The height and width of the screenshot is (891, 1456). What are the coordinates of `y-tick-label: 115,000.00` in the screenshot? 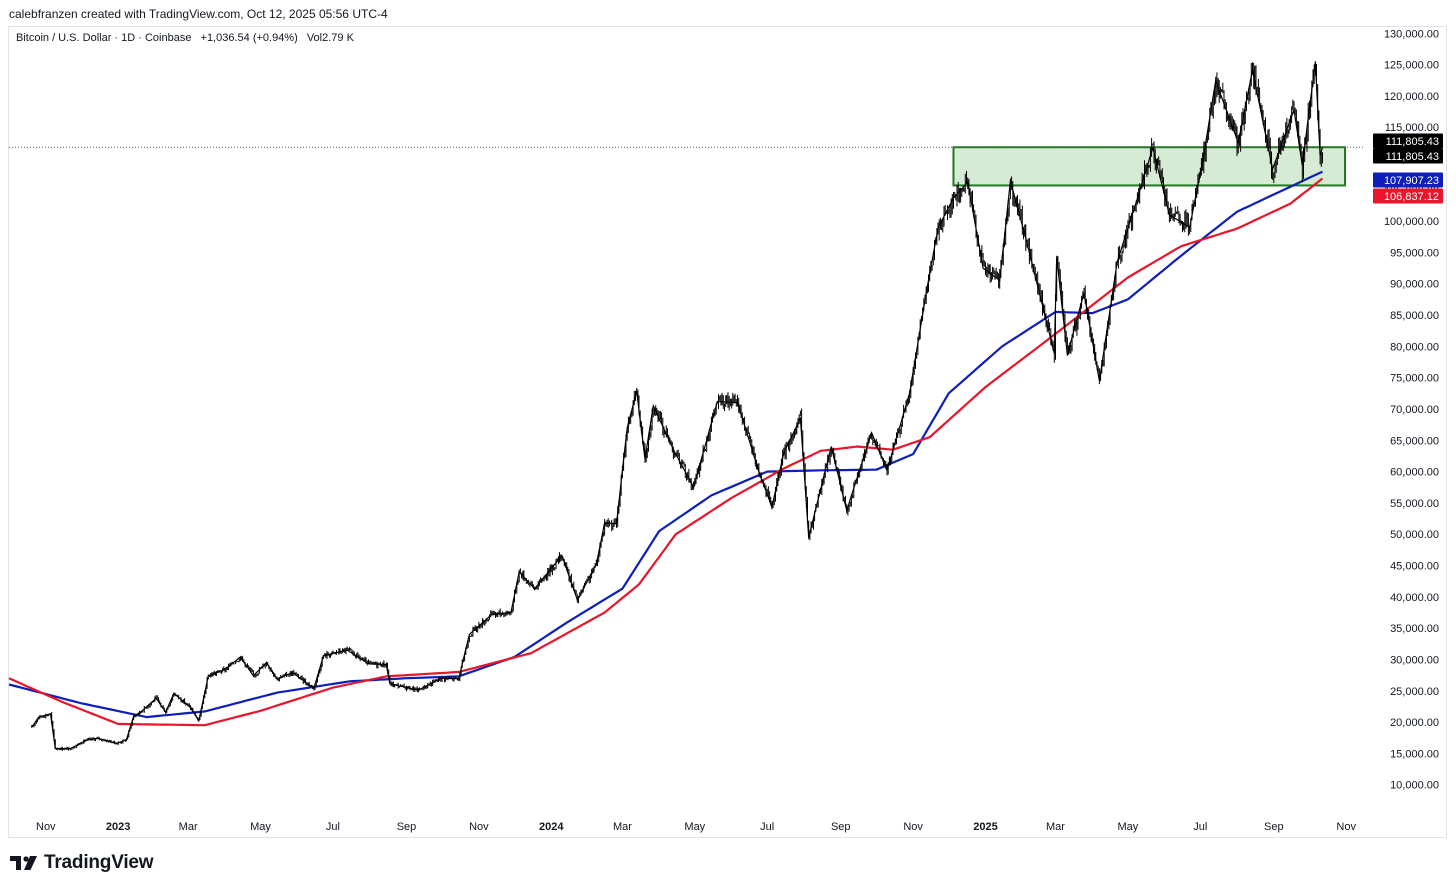 It's located at (1412, 128).